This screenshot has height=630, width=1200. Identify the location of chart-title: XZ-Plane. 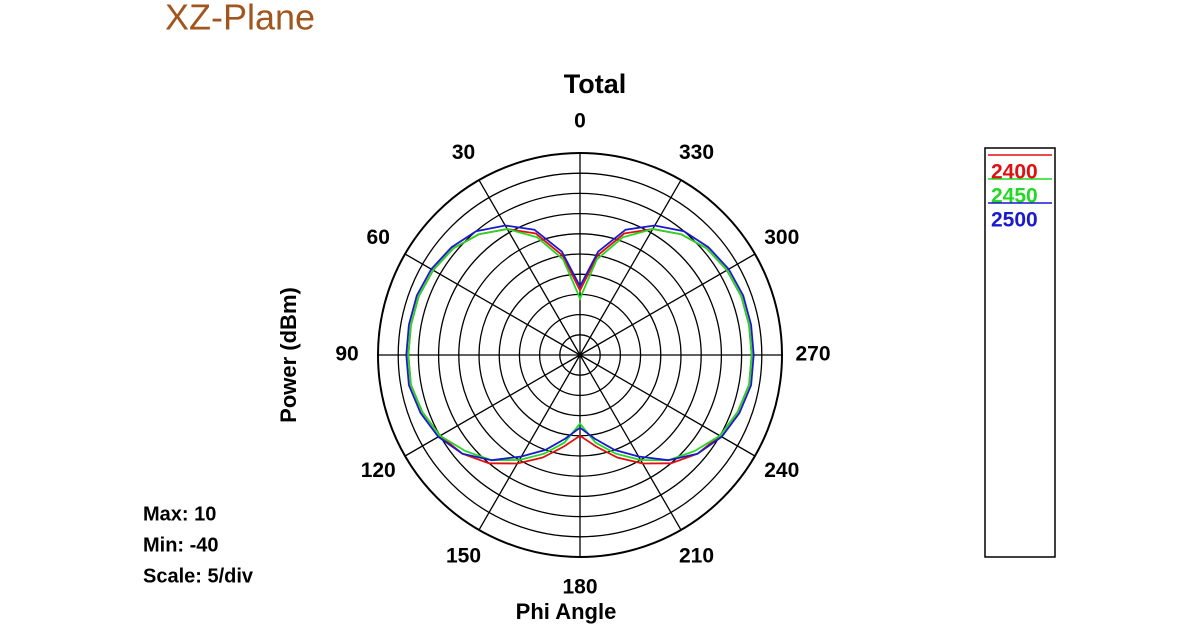
(240, 19).